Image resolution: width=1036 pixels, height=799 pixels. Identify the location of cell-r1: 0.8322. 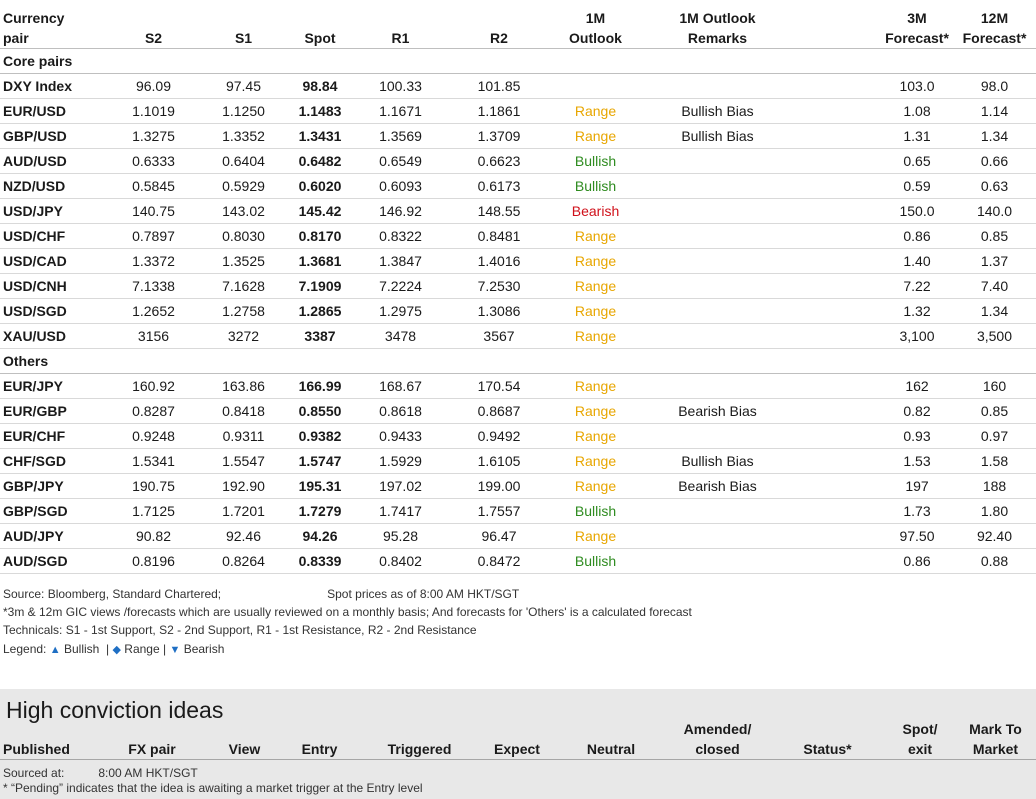
(400, 236).